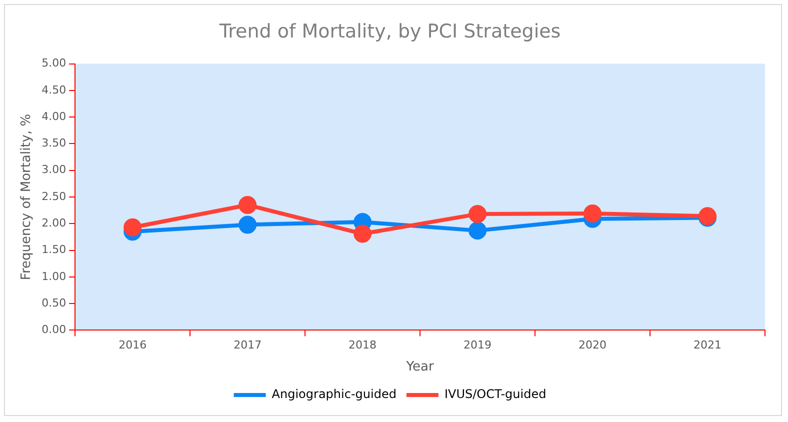  I want to click on y-tick-label: 1.00, so click(54, 276).